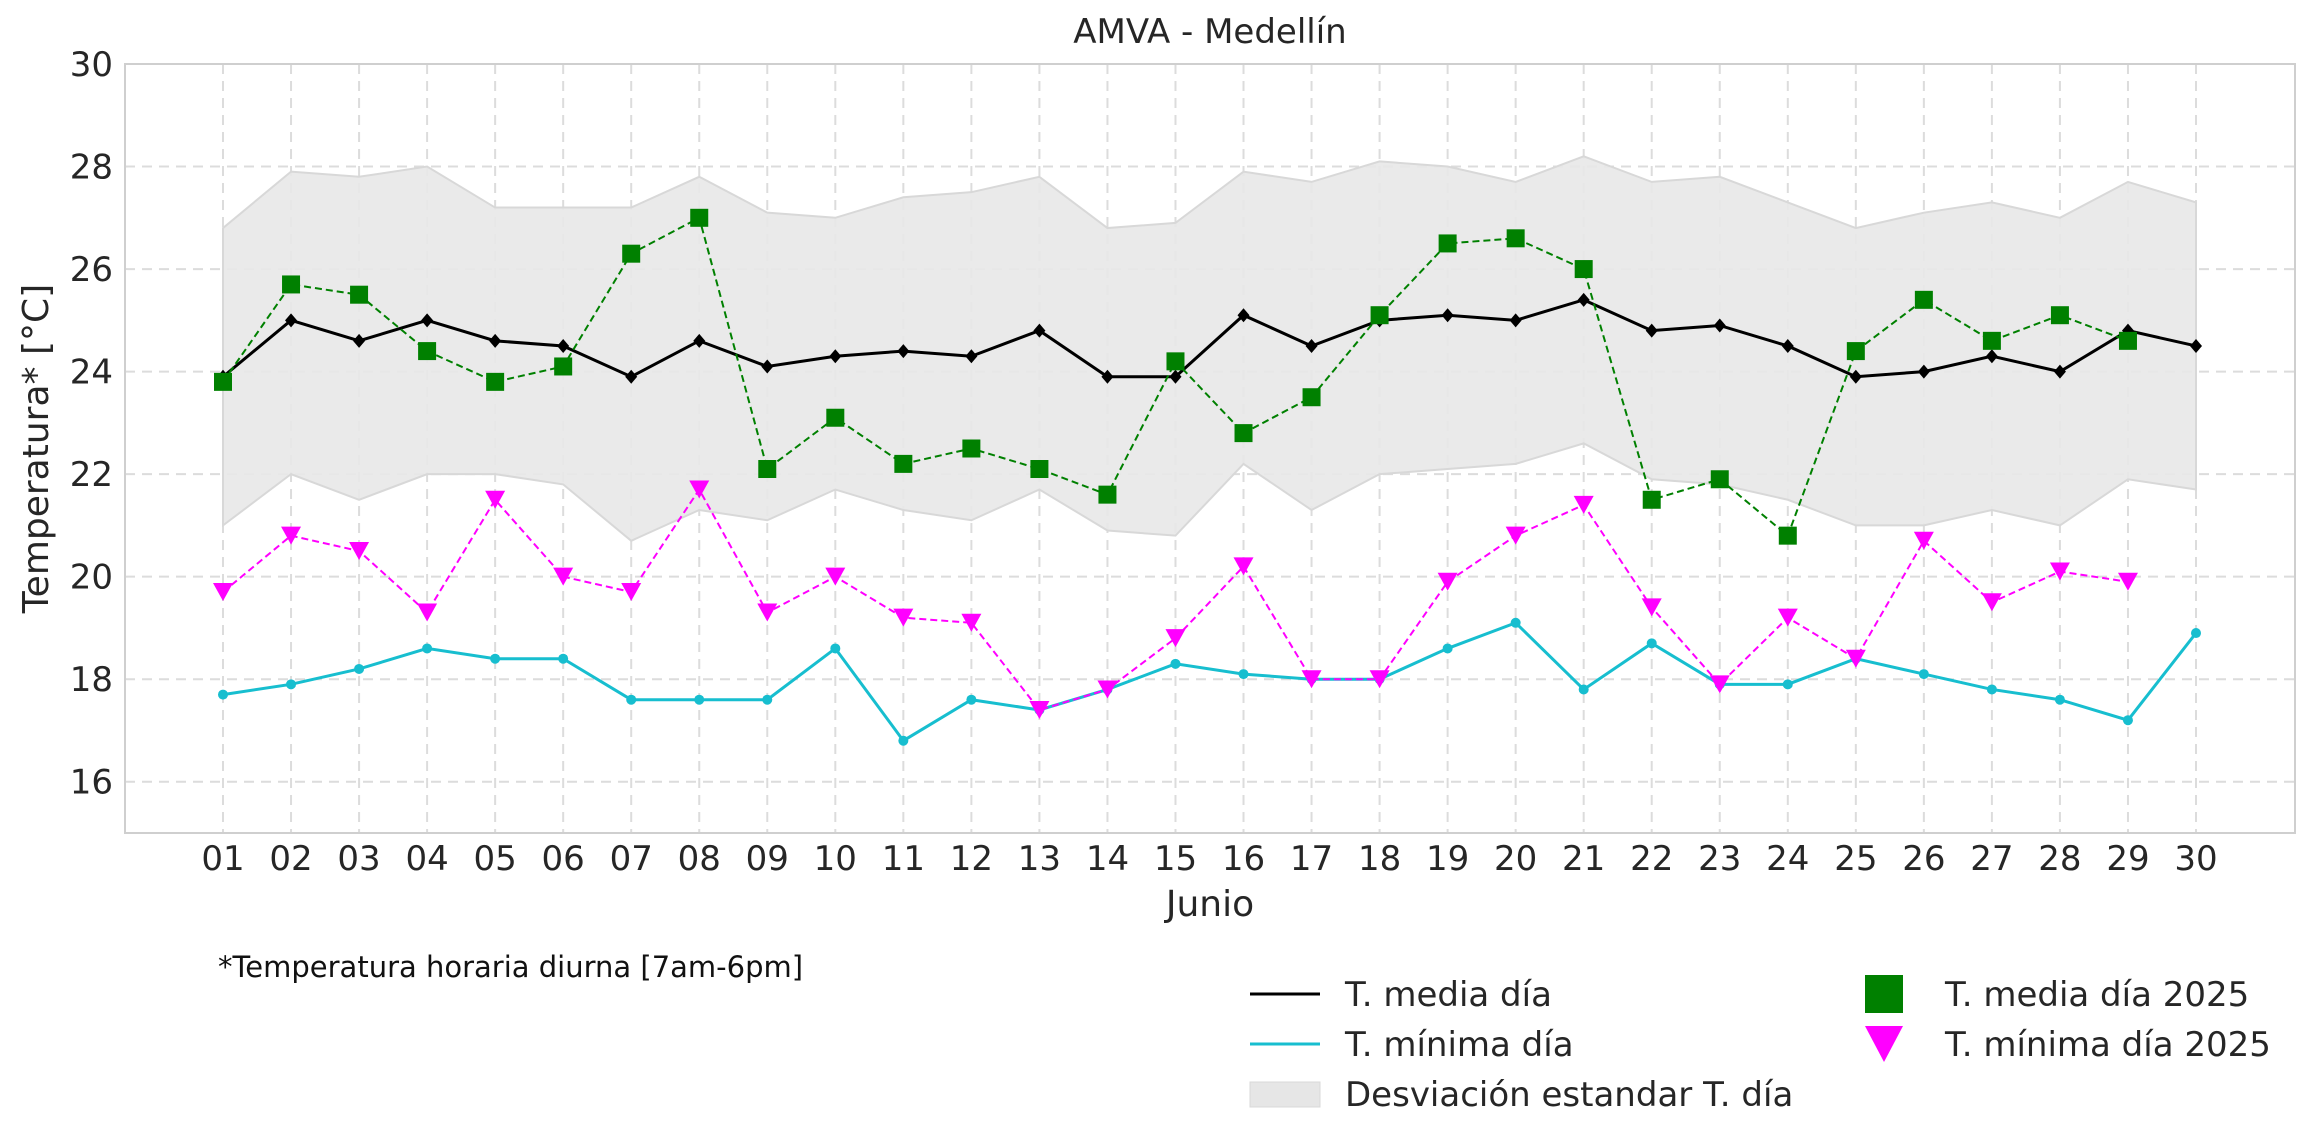 The image size is (2314, 1145). What do you see at coordinates (91, 270) in the screenshot?
I see `y-tick-label: 26` at bounding box center [91, 270].